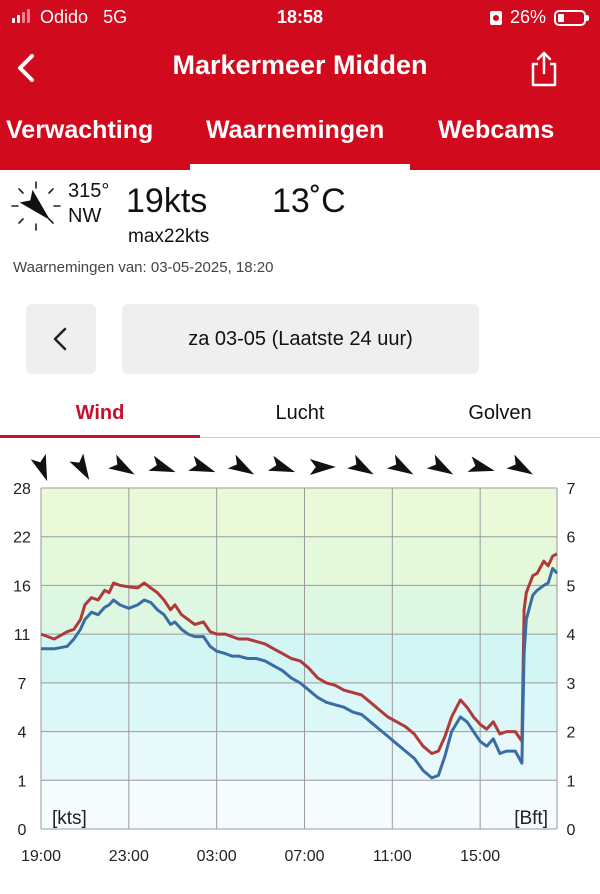 The width and height of the screenshot is (600, 894). What do you see at coordinates (69, 818) in the screenshot?
I see `y-axis-unit-left: [kts]` at bounding box center [69, 818].